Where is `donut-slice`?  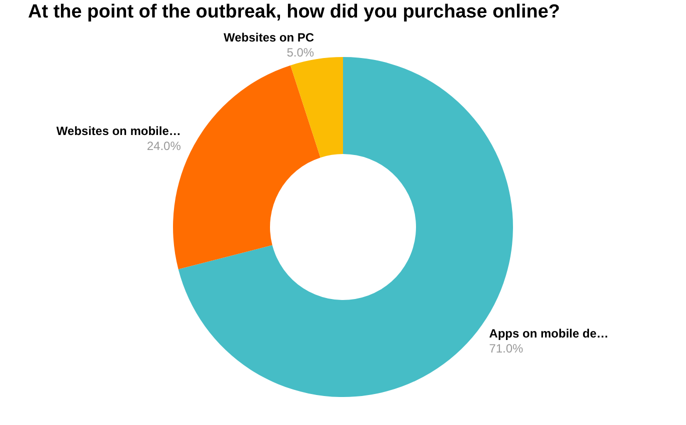 donut-slice is located at coordinates (316, 107).